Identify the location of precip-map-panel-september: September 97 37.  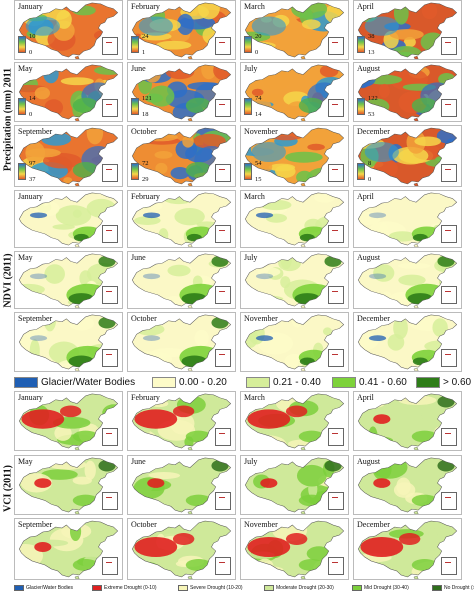
(68, 156).